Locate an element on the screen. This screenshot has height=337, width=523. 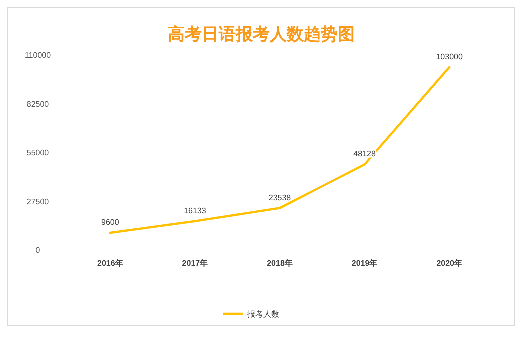
chart-title: 高考日语报考人数趋势图 is located at coordinates (261, 34).